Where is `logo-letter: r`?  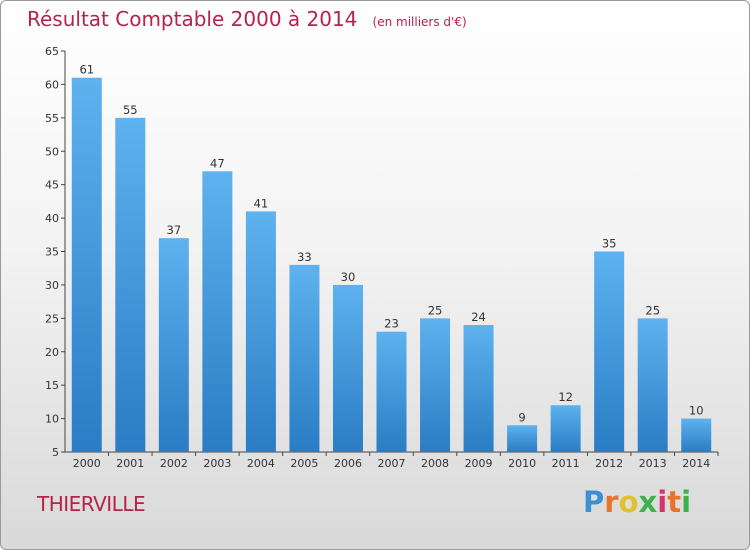 logo-letter: r is located at coordinates (611, 502).